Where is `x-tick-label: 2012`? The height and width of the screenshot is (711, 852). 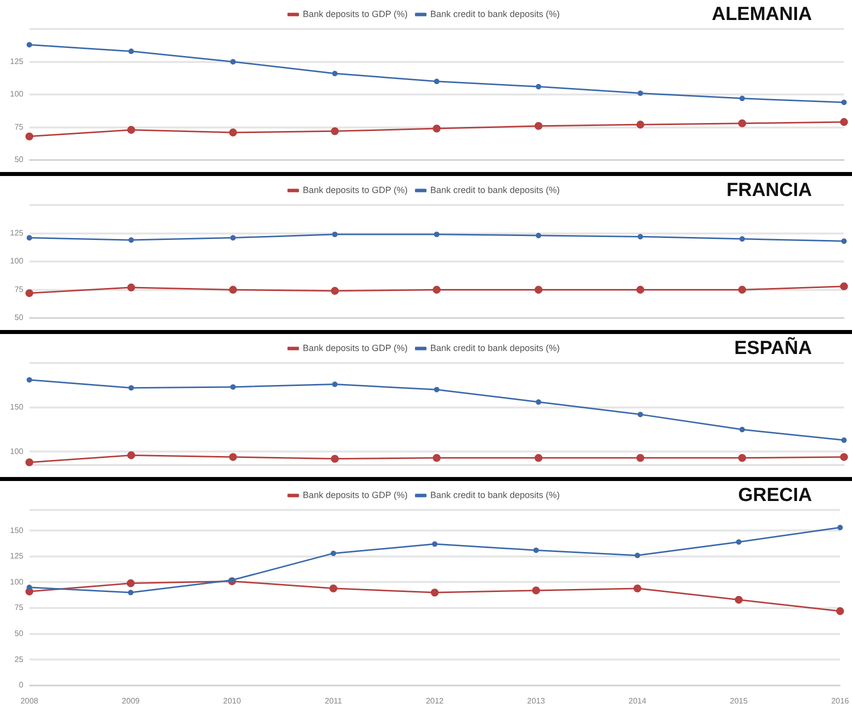 x-tick-label: 2012 is located at coordinates (435, 701).